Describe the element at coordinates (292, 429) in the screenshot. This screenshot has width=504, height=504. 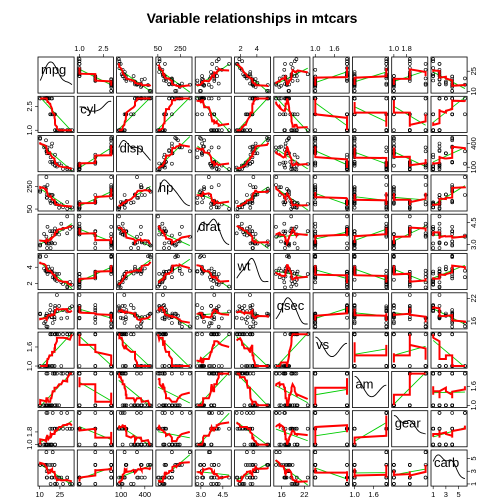
I see `panel-gear-qsec` at that location.